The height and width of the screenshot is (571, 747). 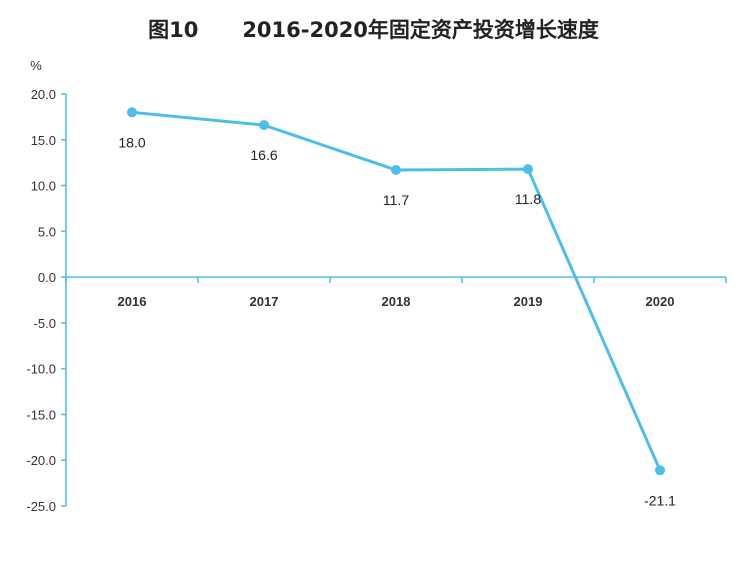 I want to click on chart-title: 图10 2016-2020年固定资产投资增长速度, so click(x=373, y=29).